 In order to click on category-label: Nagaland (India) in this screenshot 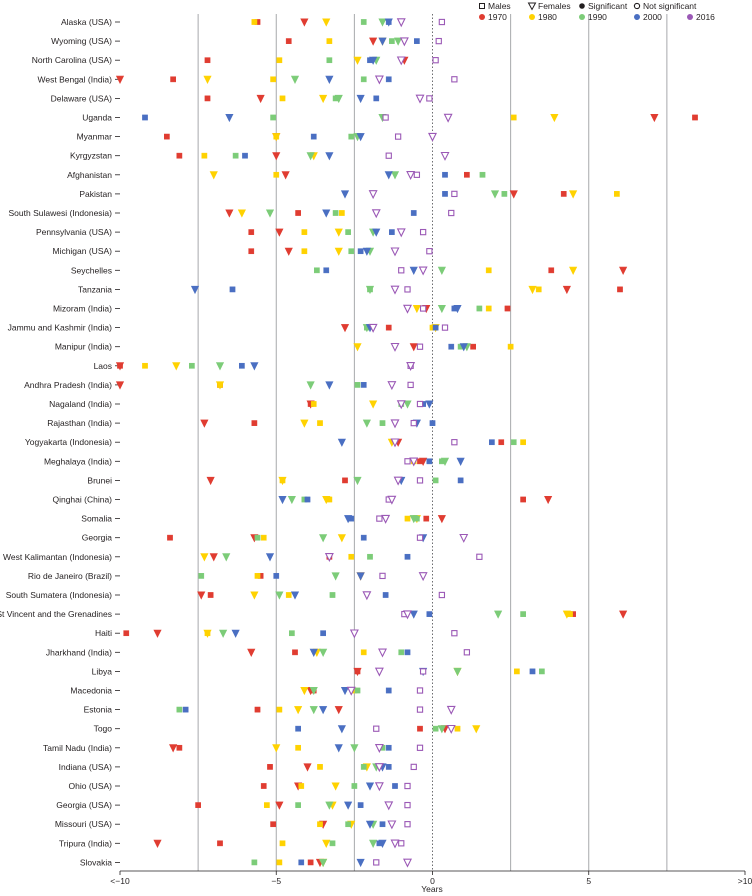, I will do `click(80, 404)`.